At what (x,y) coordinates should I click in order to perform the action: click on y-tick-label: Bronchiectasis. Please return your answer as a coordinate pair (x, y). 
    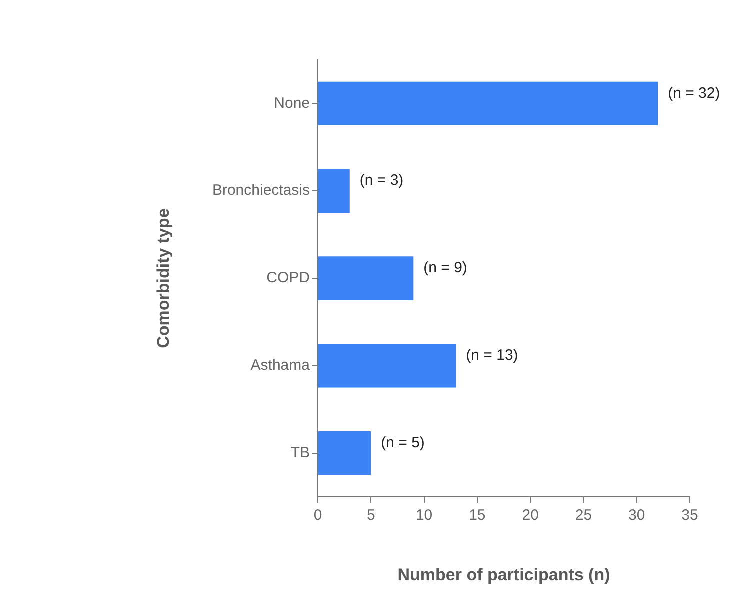
    Looking at the image, I should click on (261, 191).